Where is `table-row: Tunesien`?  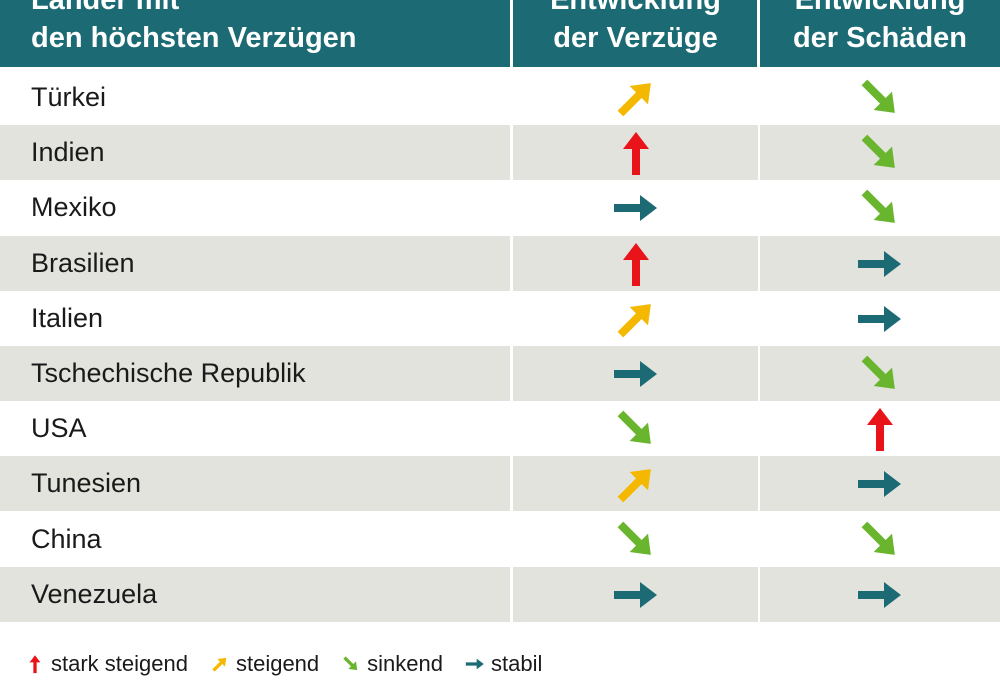
table-row: Tunesien is located at coordinates (500, 483).